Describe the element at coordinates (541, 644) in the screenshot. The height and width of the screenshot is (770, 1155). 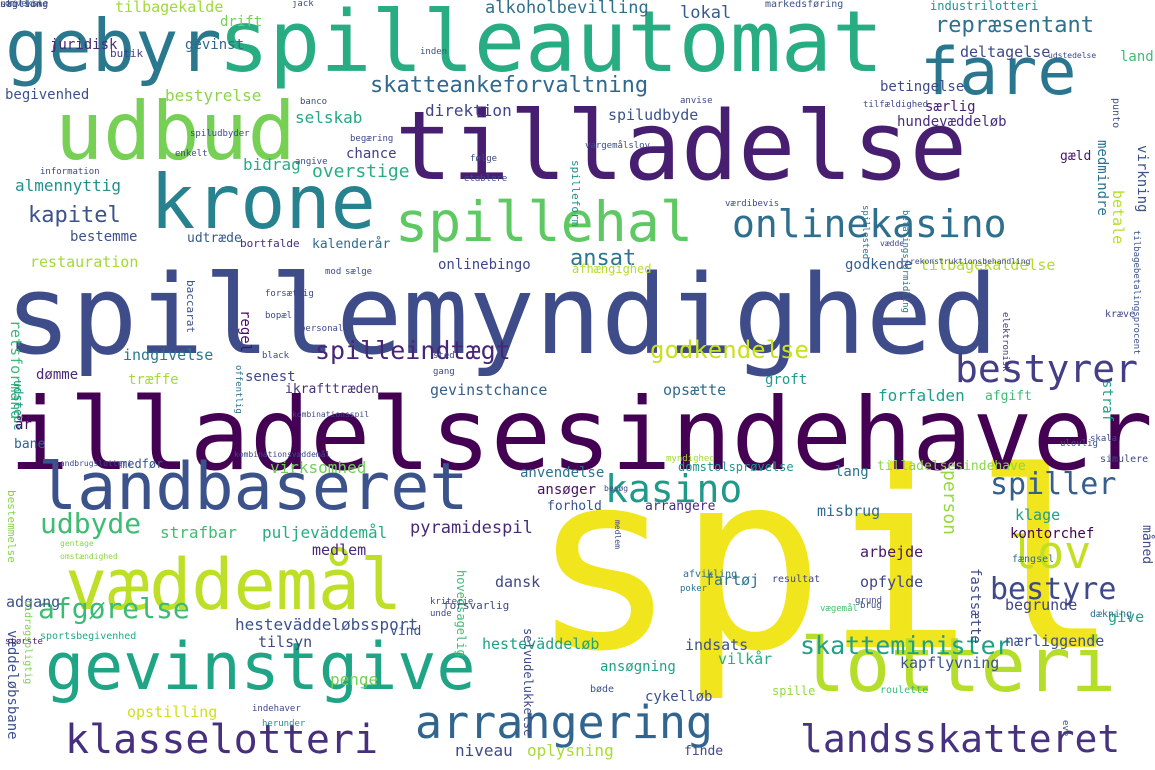
I see `word-cloud-word: hesteväddeløb` at that location.